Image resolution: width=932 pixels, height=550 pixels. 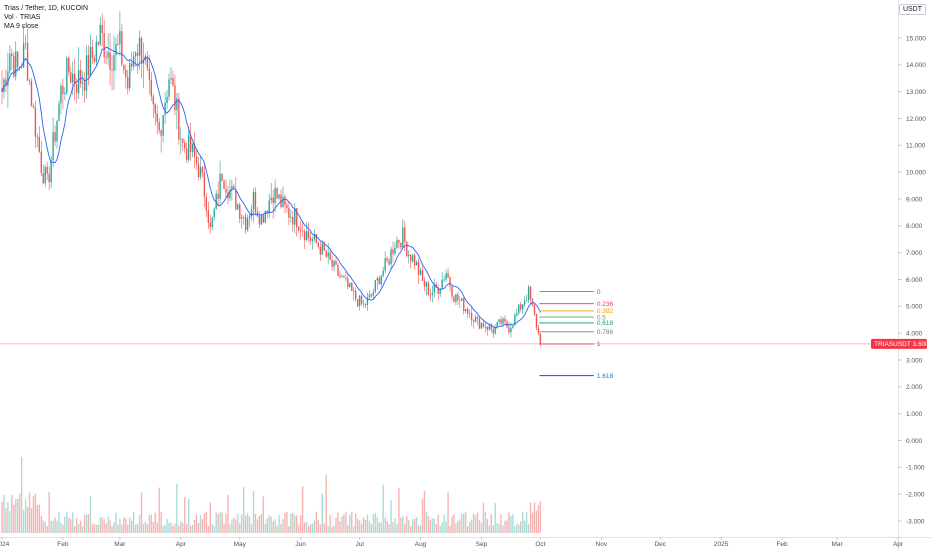 I want to click on y-tick-label: 3.000, so click(x=914, y=360).